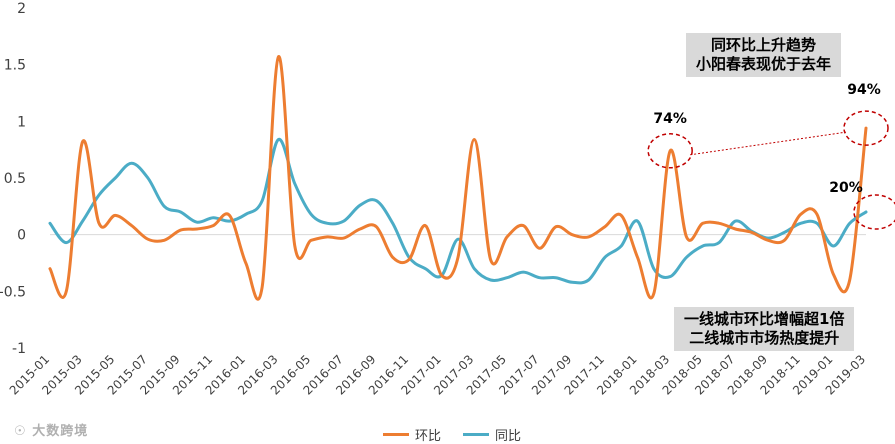  What do you see at coordinates (412, 434) in the screenshot?
I see `legend-item-huanbi: 环比` at bounding box center [412, 434].